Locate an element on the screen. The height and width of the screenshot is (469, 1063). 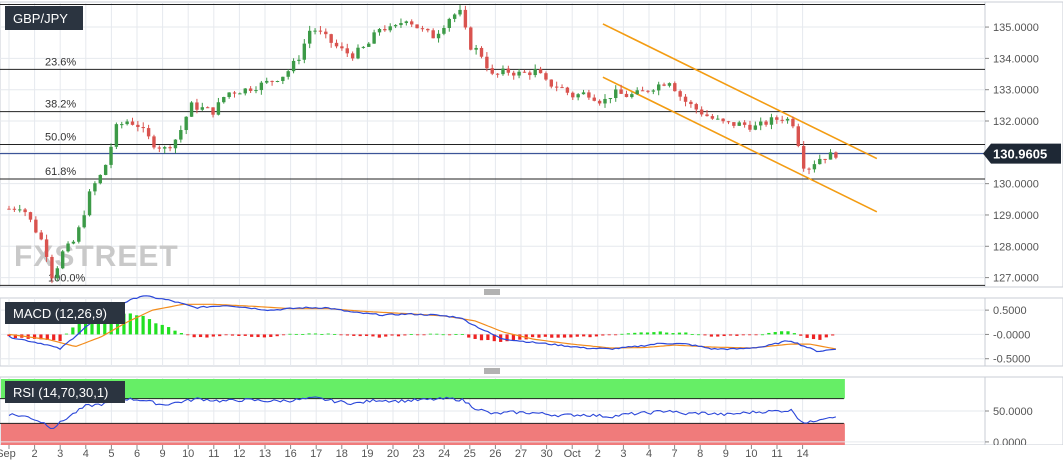
macd-panel-frame is located at coordinates (493, 332).